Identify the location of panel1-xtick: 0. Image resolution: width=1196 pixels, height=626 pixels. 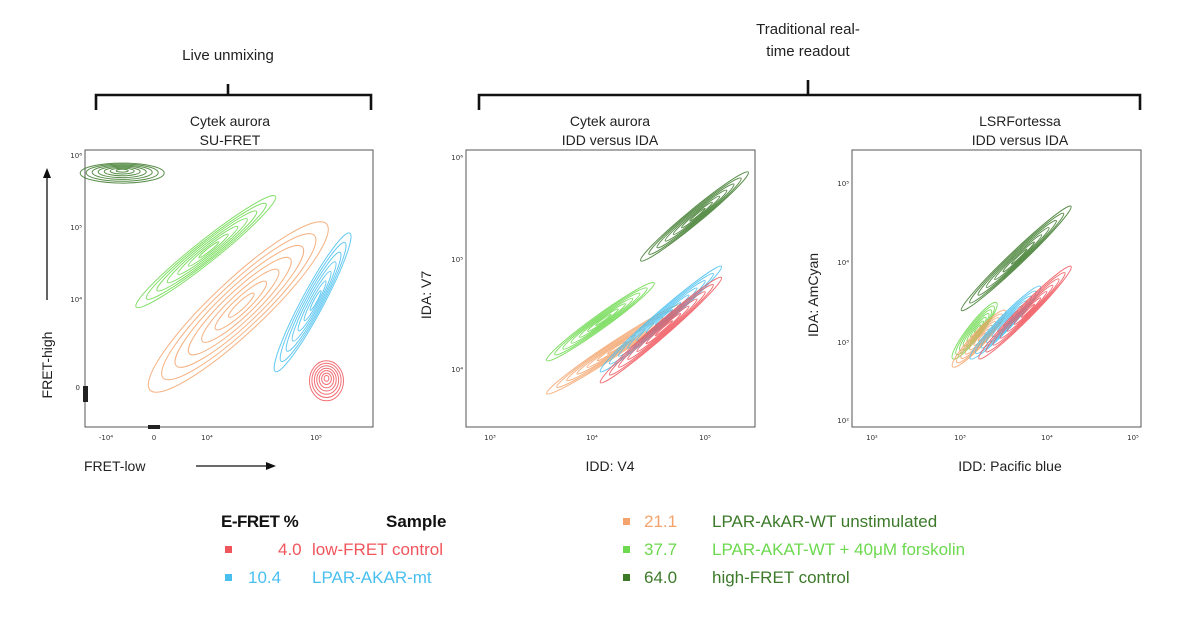
(154, 438).